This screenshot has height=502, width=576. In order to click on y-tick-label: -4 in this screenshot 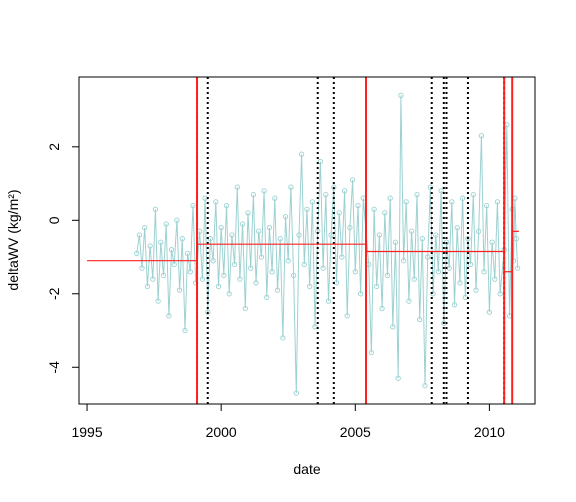, I will do `click(54, 367)`.